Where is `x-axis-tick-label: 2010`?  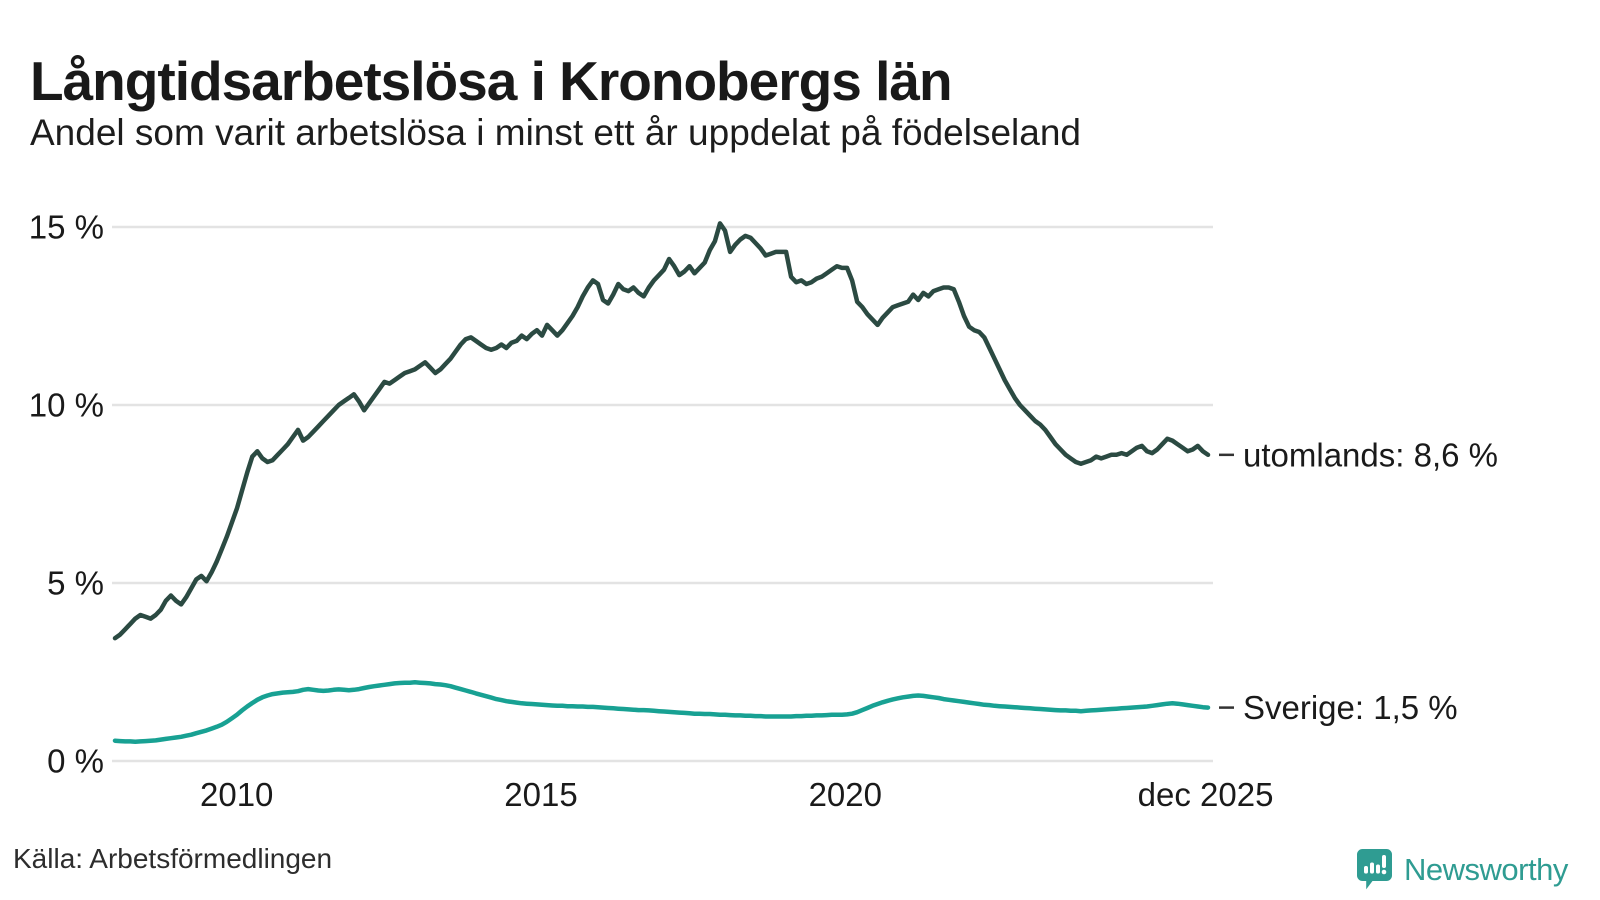 x-axis-tick-label: 2010 is located at coordinates (236, 794).